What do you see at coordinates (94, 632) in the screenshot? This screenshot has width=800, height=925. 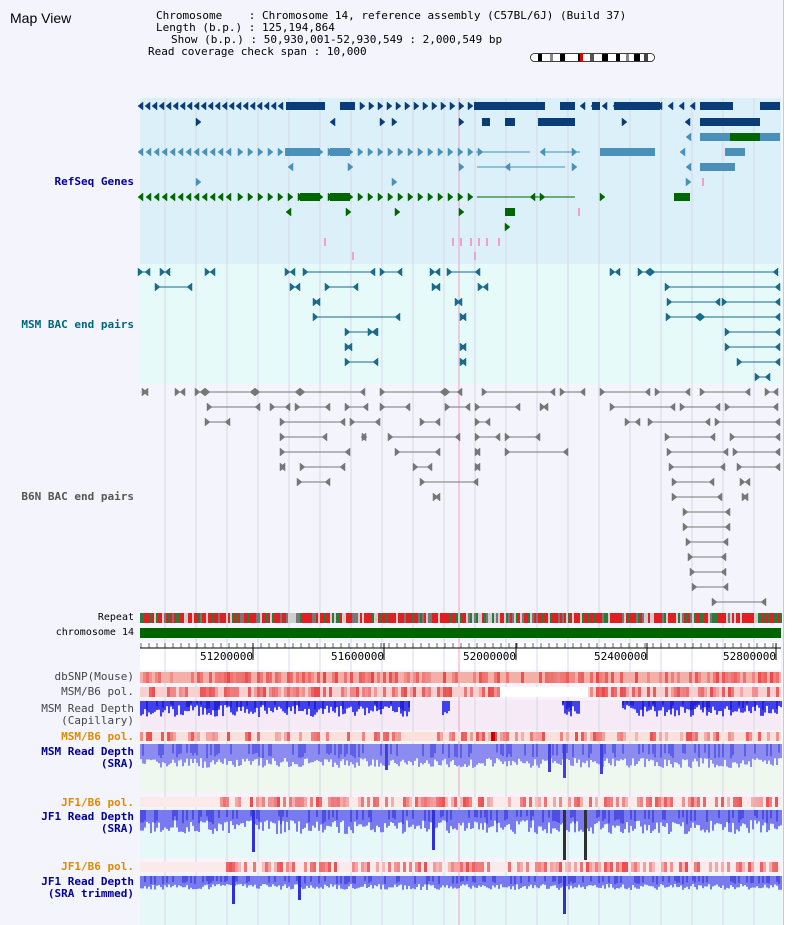 I see `label-chromosome: chromosome 14` at bounding box center [94, 632].